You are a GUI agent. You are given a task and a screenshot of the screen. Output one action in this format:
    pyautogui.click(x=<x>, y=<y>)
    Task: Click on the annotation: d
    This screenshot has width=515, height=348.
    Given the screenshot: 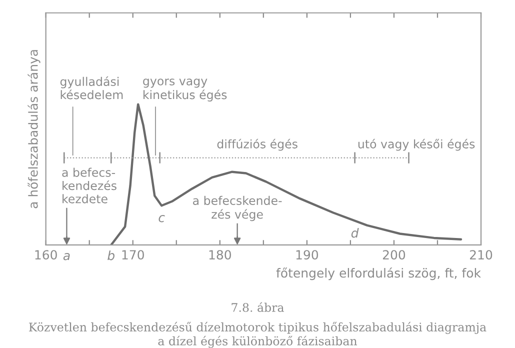 What is the action you would take?
    pyautogui.click(x=355, y=233)
    